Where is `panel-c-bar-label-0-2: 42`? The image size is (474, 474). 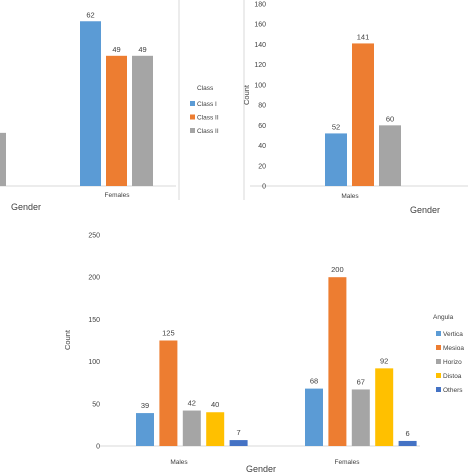
panel-c-bar-label-0-2: 42 is located at coordinates (192, 403).